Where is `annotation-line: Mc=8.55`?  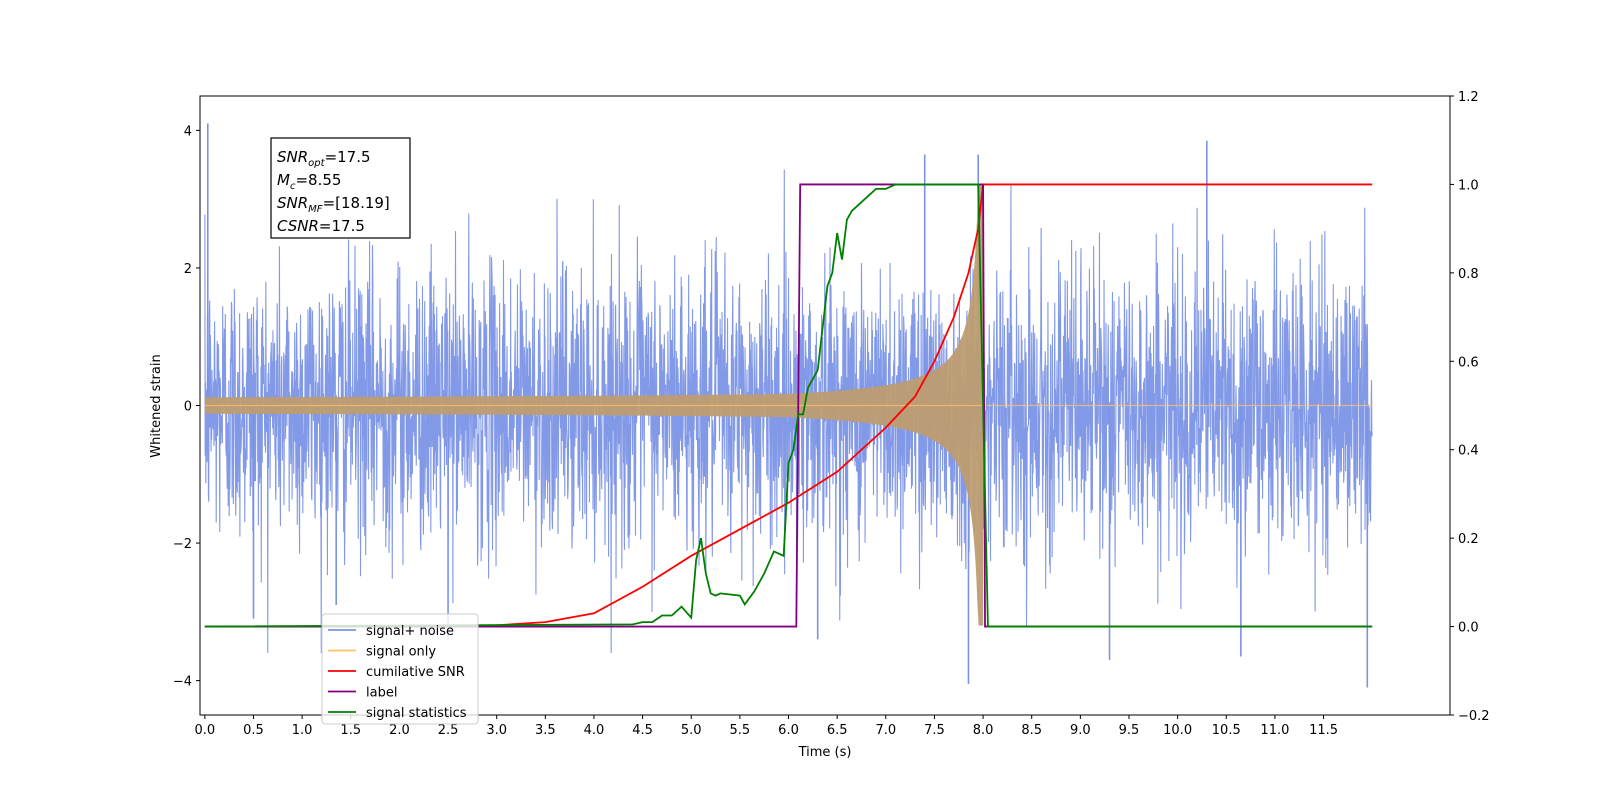
annotation-line: Mc=8.55 is located at coordinates (309, 181).